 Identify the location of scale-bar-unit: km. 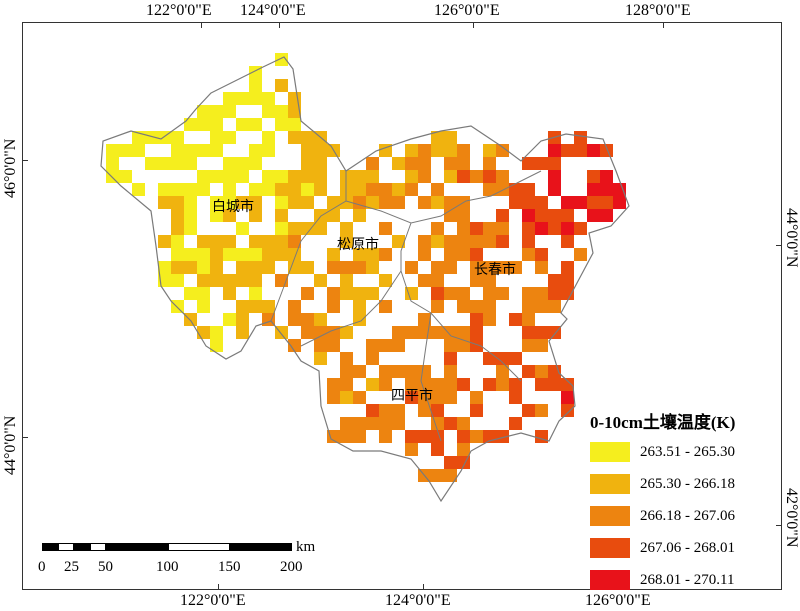
(306, 547).